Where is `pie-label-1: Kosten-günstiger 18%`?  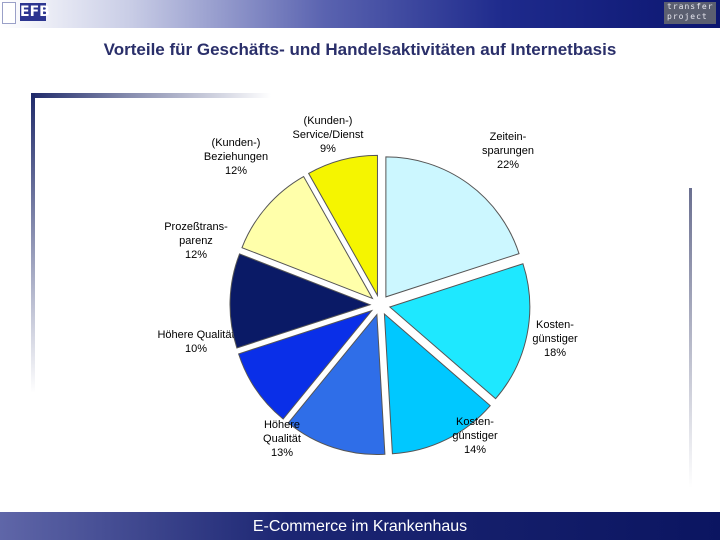 pie-label-1: Kosten-günstiger 18% is located at coordinates (555, 339).